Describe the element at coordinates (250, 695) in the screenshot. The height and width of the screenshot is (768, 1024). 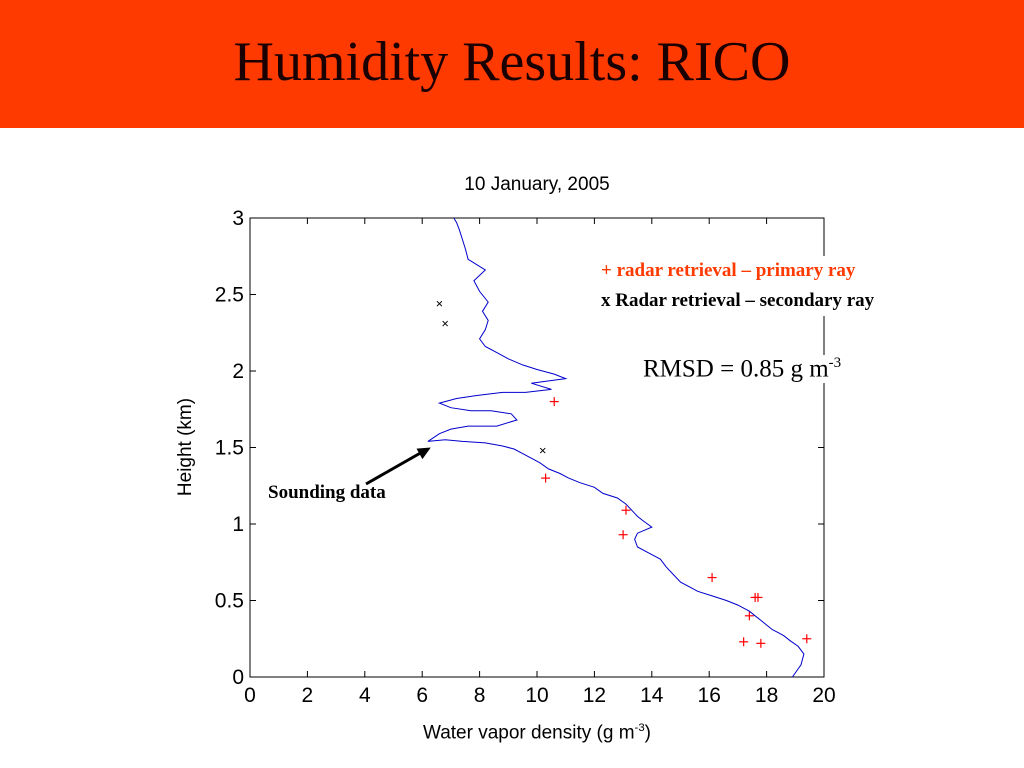
I see `x-tick-label: 0` at that location.